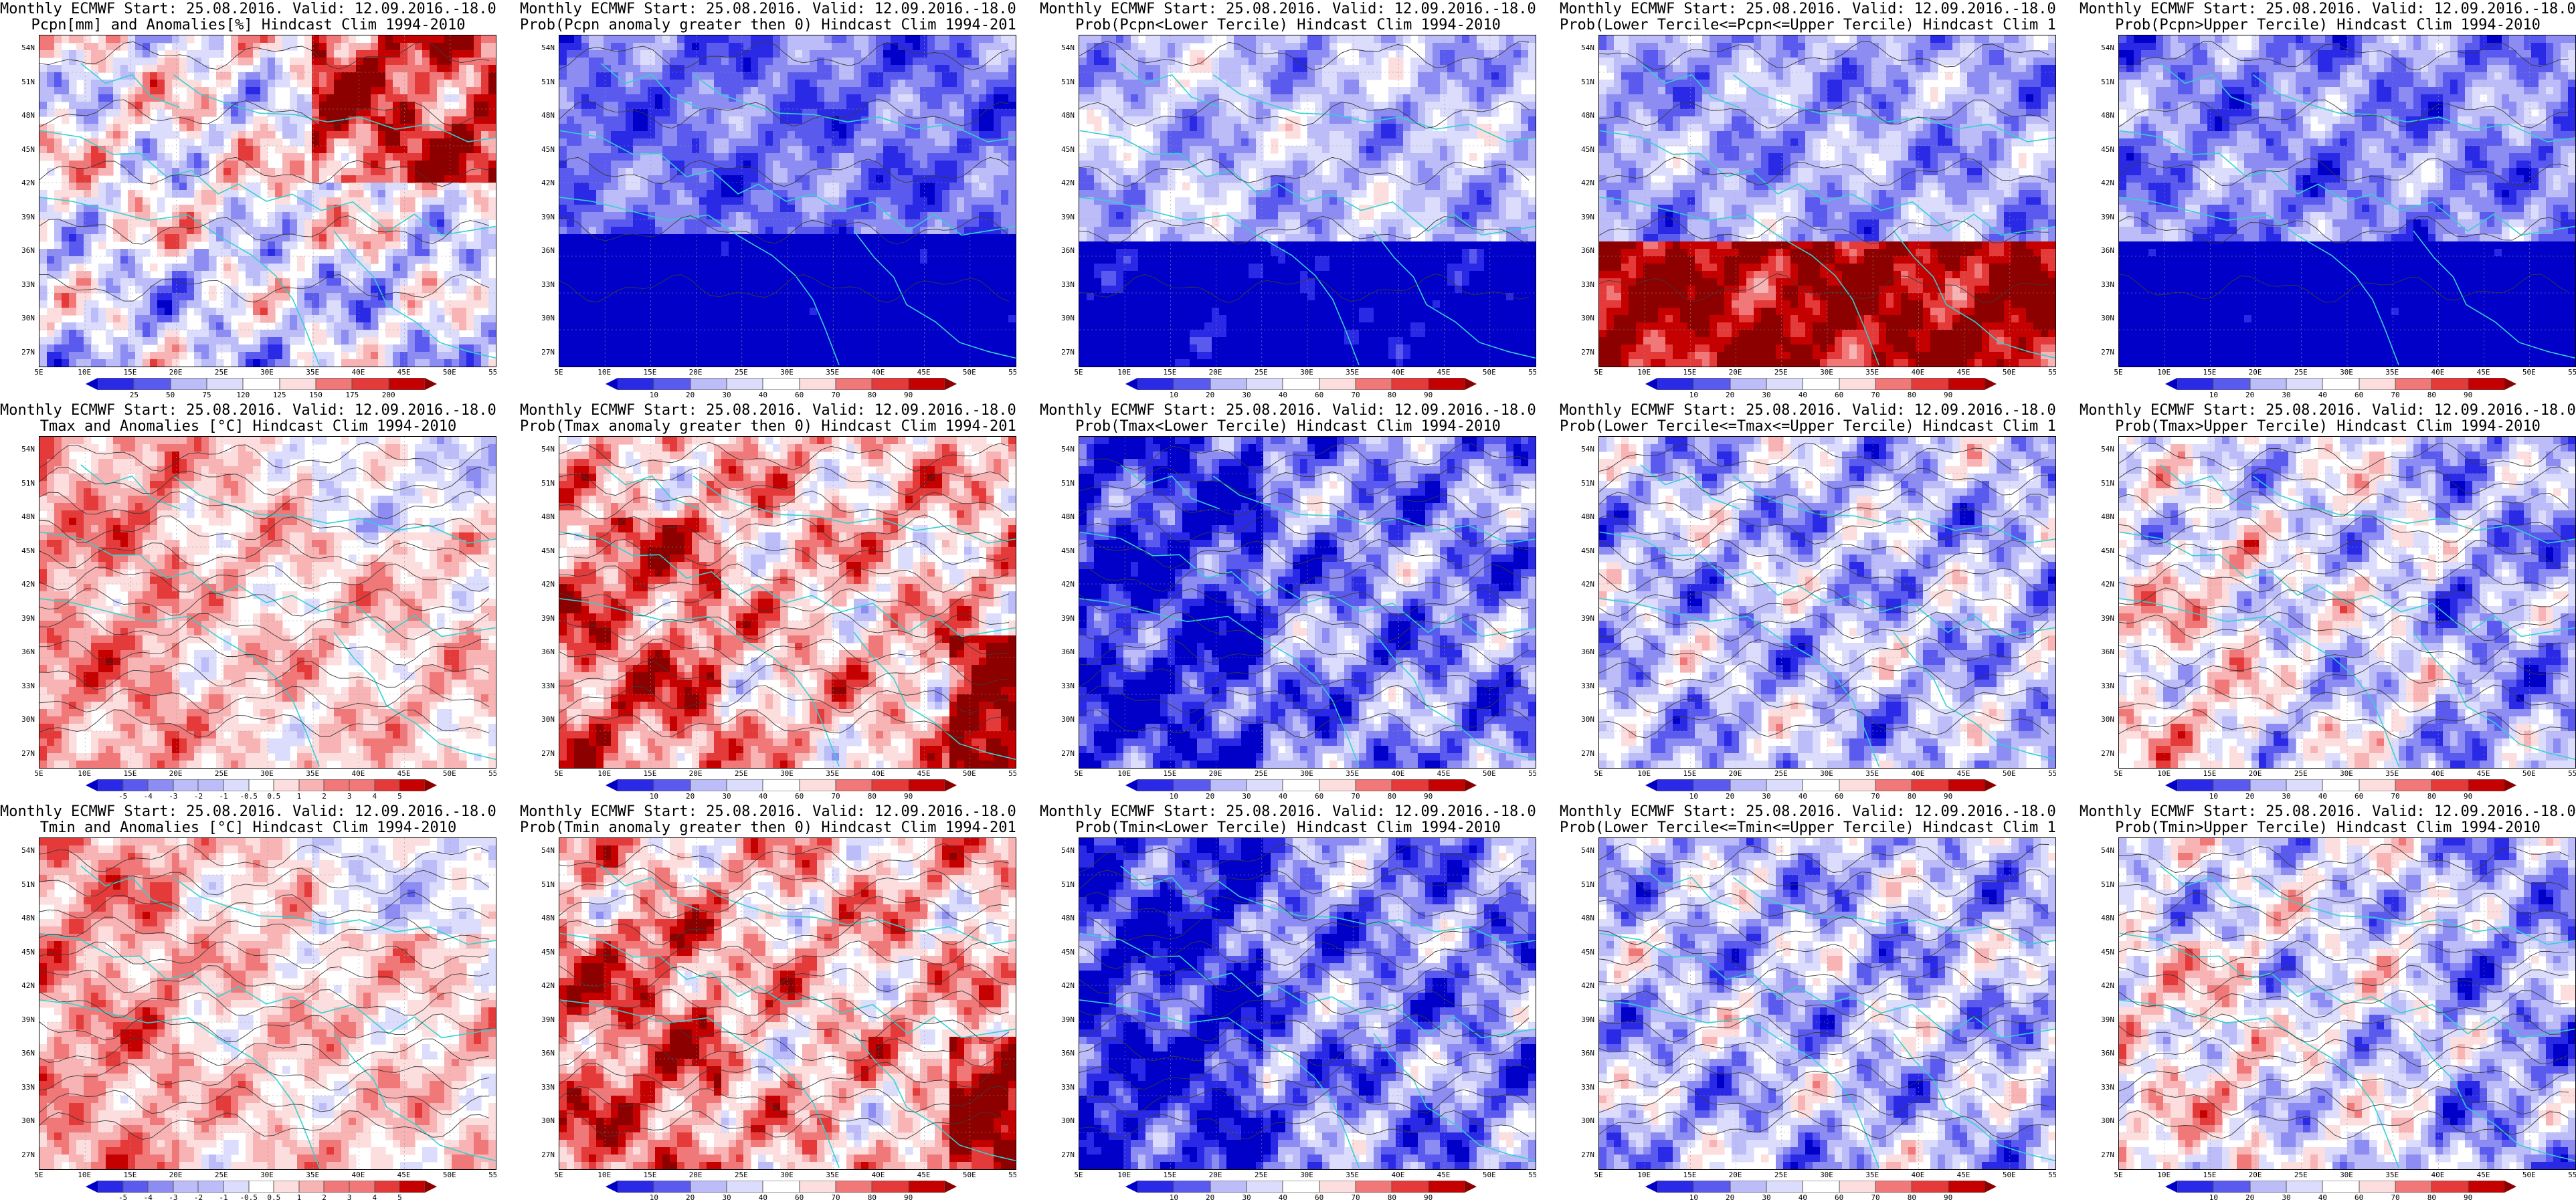 Image resolution: width=2576 pixels, height=1204 pixels. I want to click on latitude-label: 27N, so click(2107, 1155).